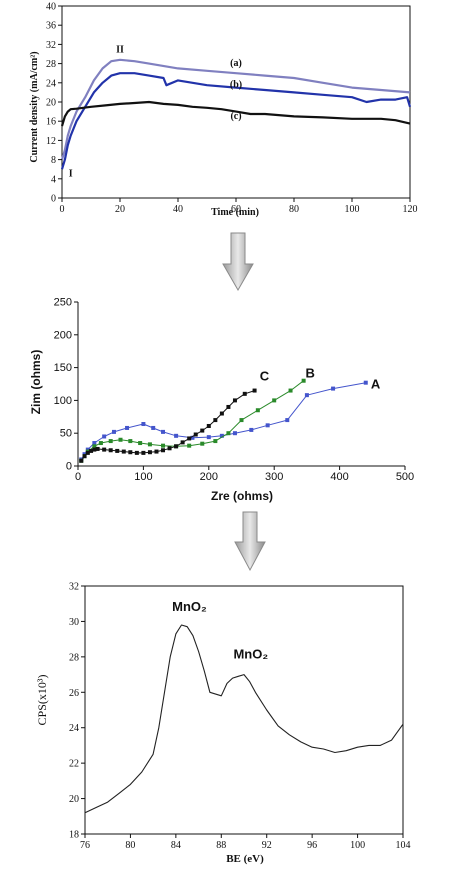 The image size is (450, 883). I want to click on series-line-a, so click(235, 109).